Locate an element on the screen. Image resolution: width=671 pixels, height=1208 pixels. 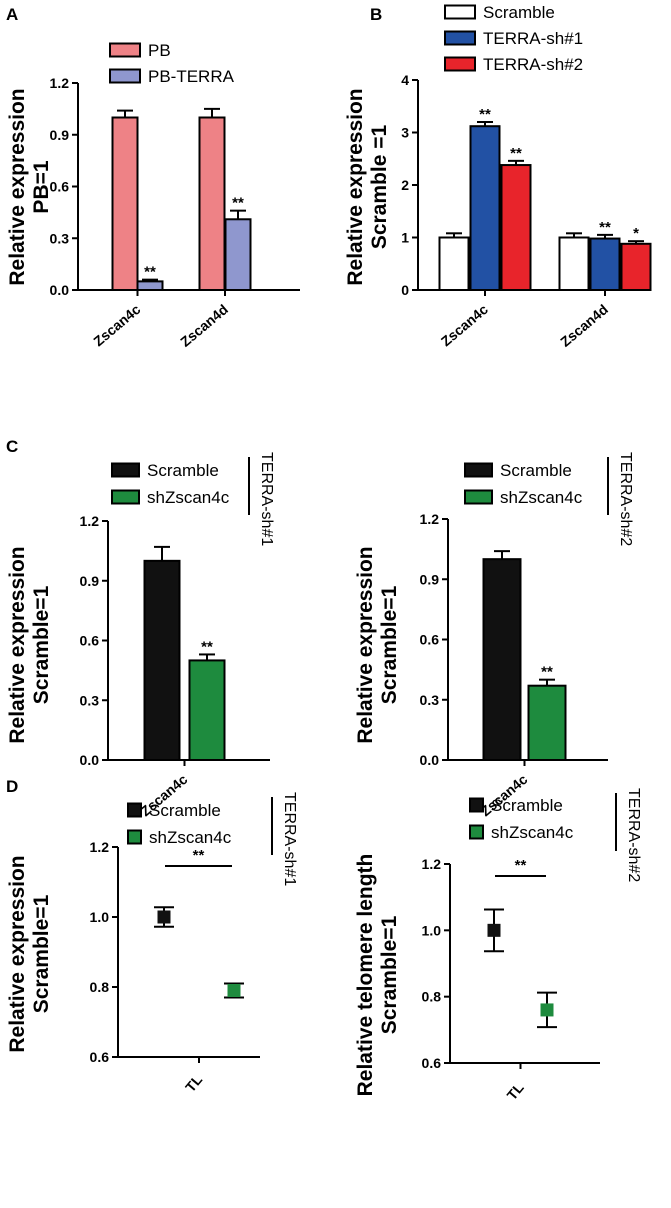
chart-6-y-tick-label: 1.2 is located at coordinates (432, 864).